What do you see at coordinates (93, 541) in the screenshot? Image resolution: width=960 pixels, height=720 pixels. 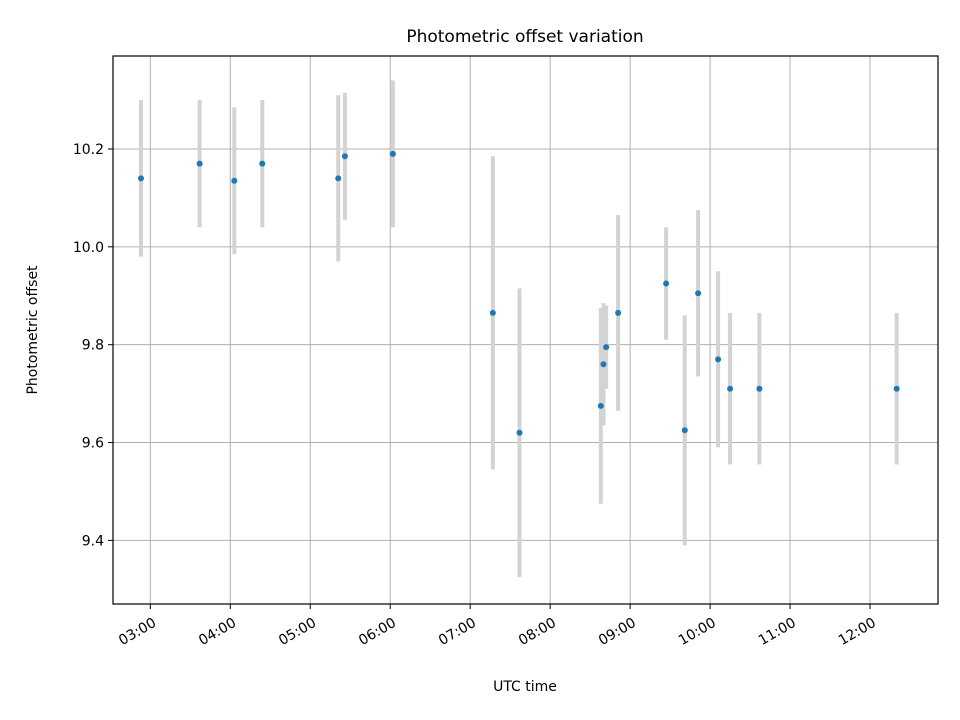 I see `y-tick-label: 9.4` at bounding box center [93, 541].